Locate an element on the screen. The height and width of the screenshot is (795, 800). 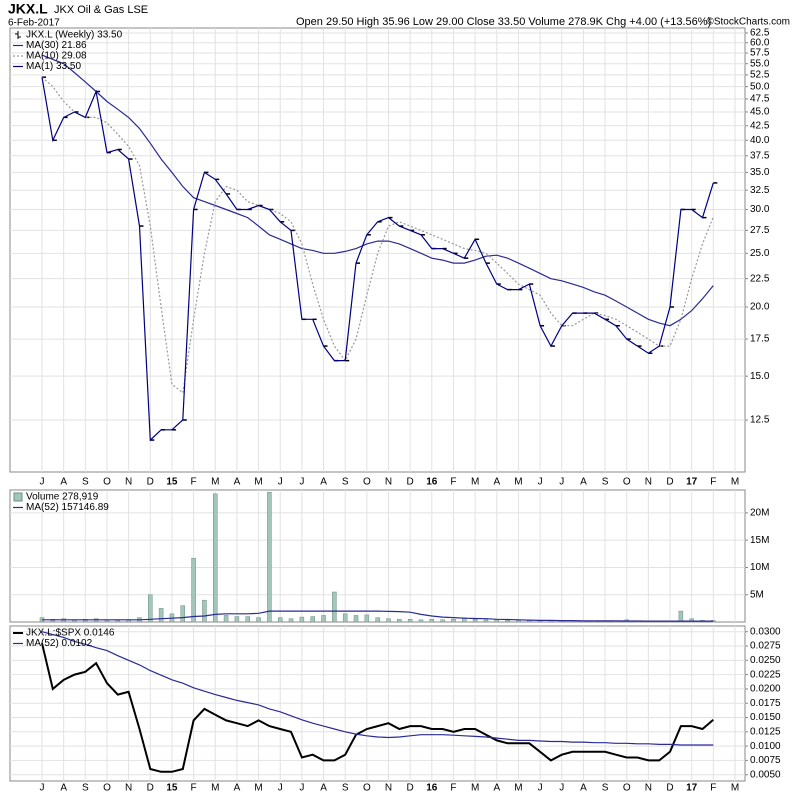
y-tick-label: 37.5 is located at coordinates (760, 155).